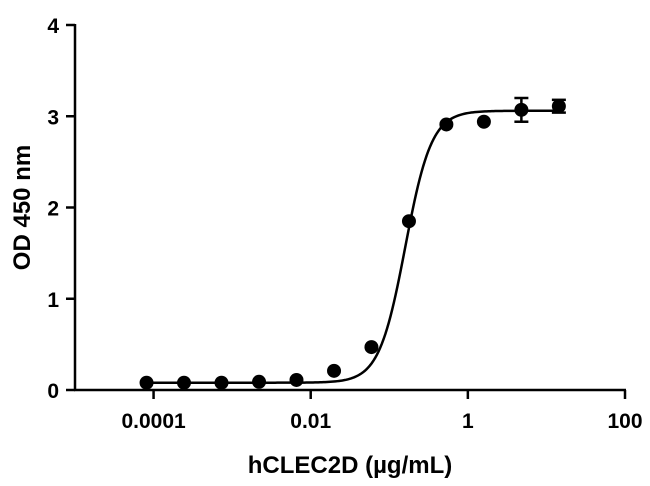 This screenshot has height=486, width=650. Describe the element at coordinates (53, 391) in the screenshot. I see `y-tick-label: 0` at that location.